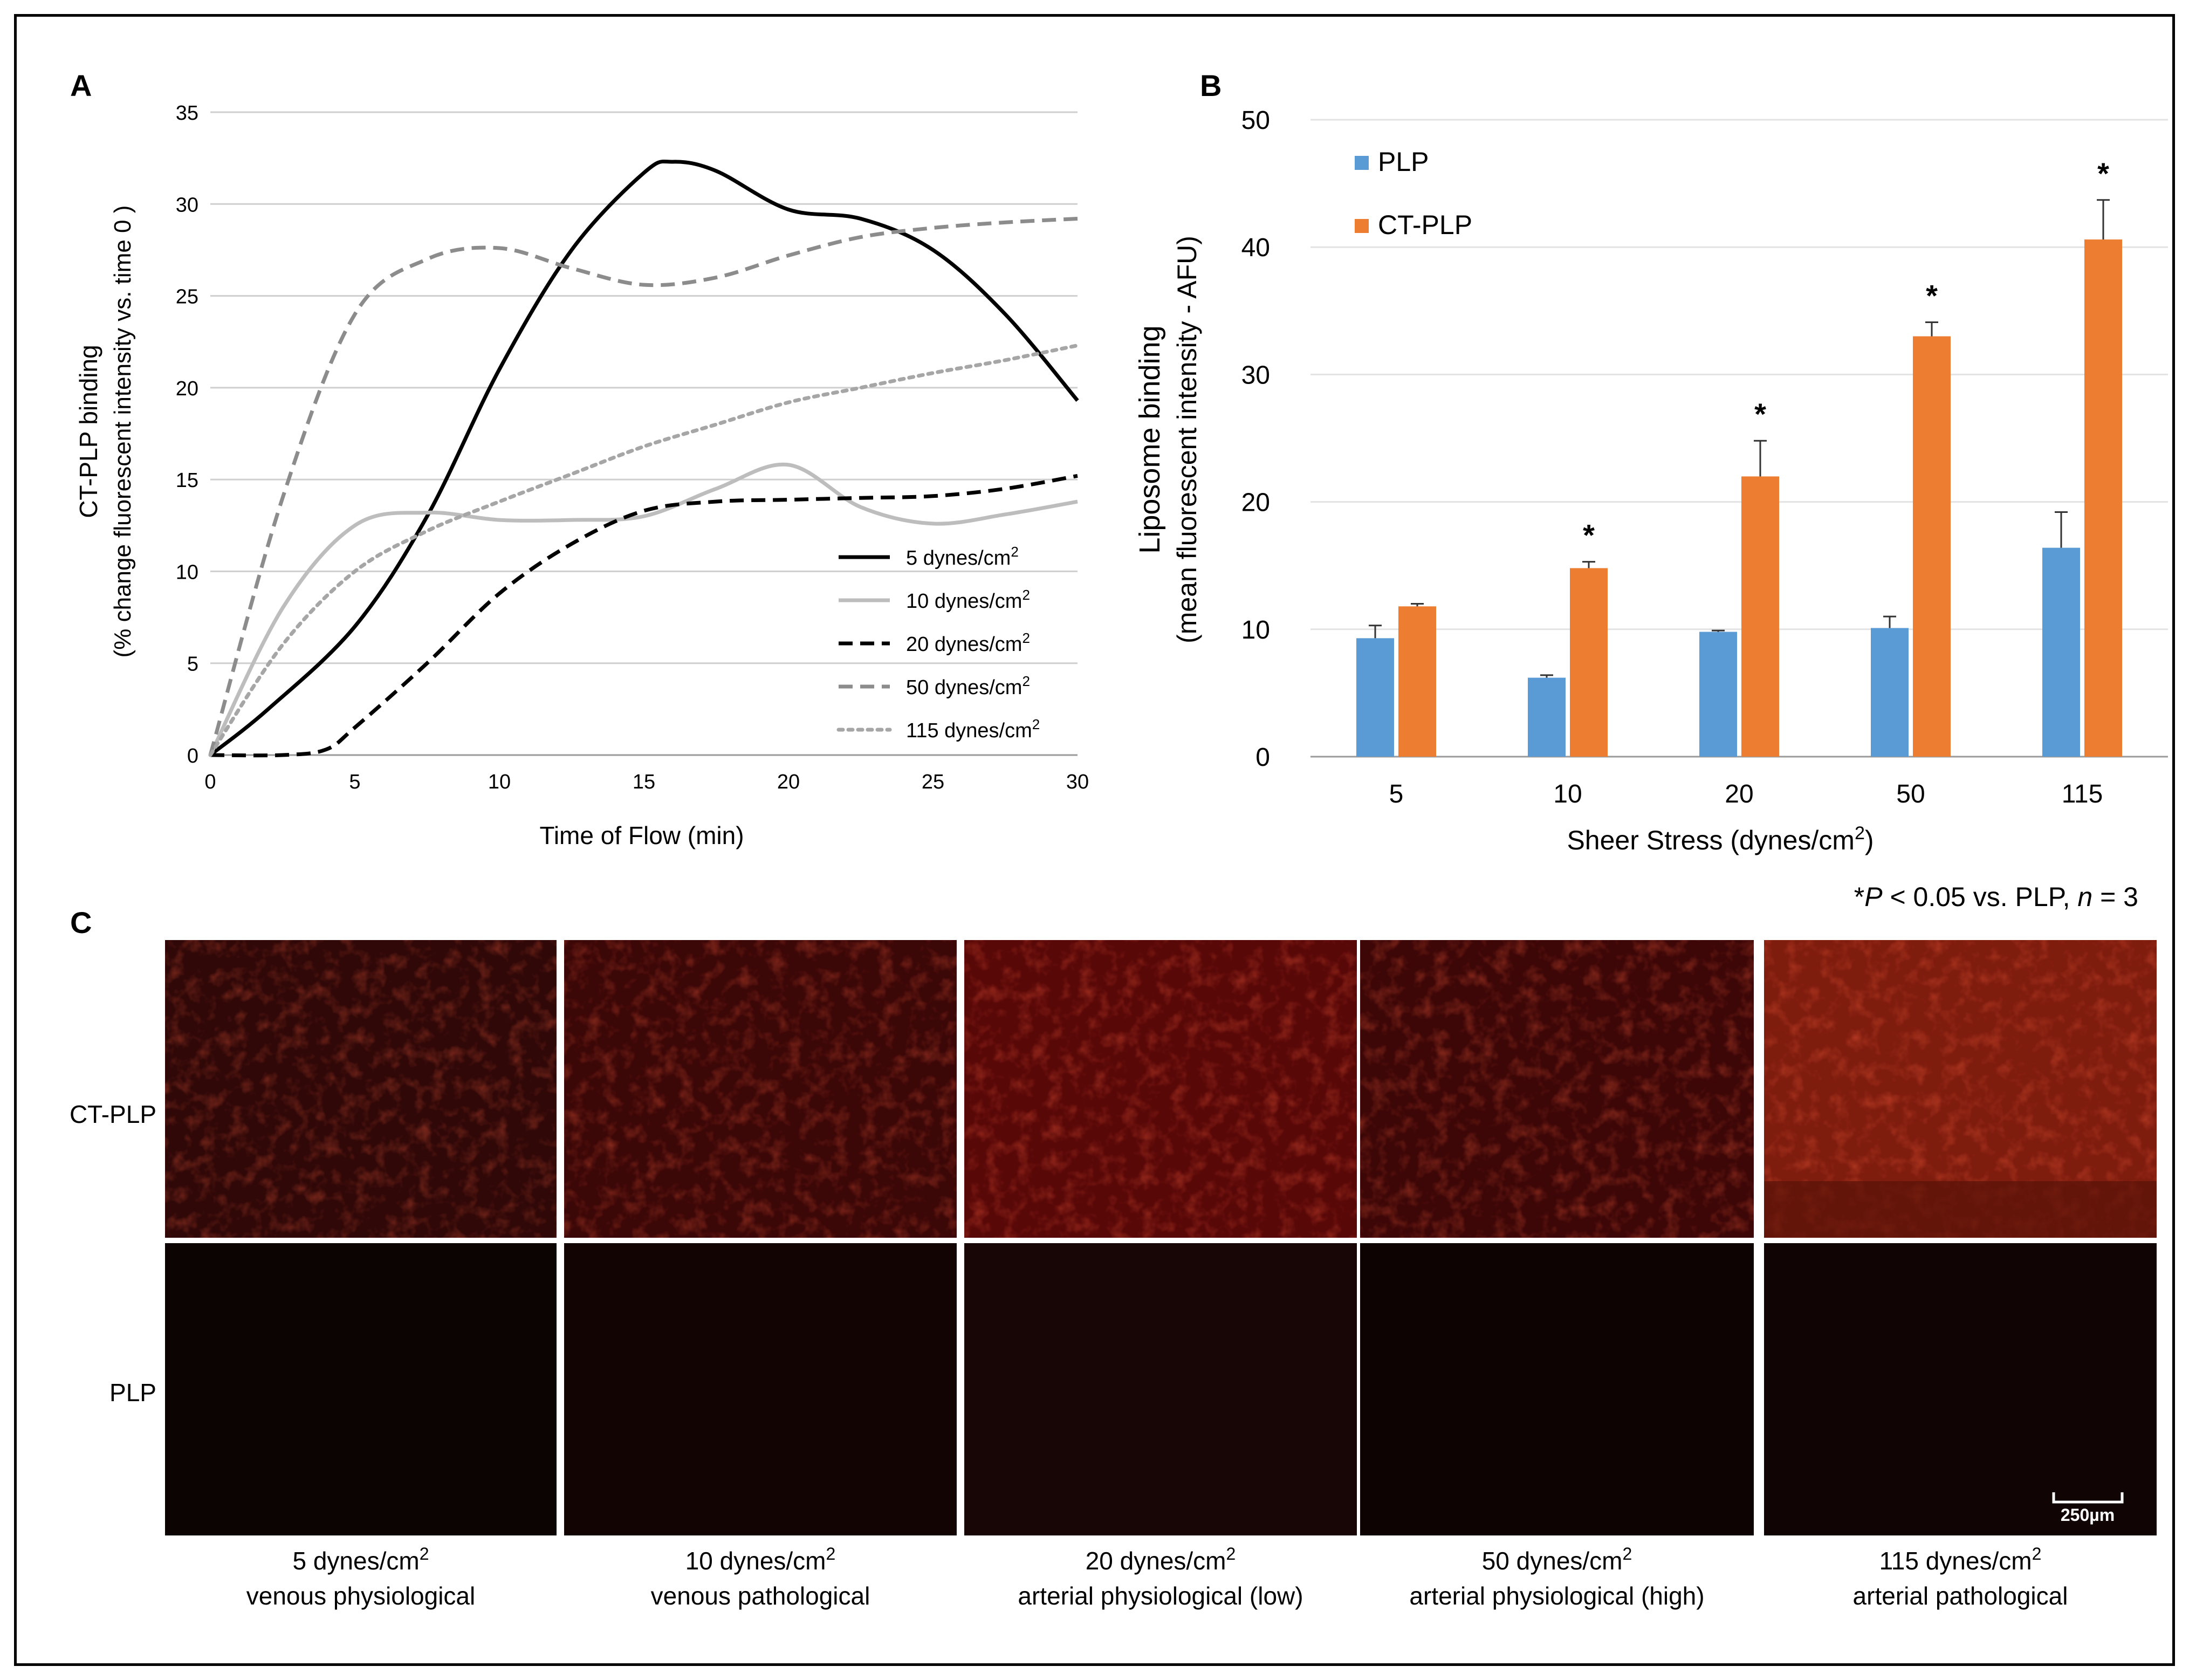 This screenshot has height=1680, width=2189. I want to click on chart-a-x-tick-label: 0, so click(210, 782).